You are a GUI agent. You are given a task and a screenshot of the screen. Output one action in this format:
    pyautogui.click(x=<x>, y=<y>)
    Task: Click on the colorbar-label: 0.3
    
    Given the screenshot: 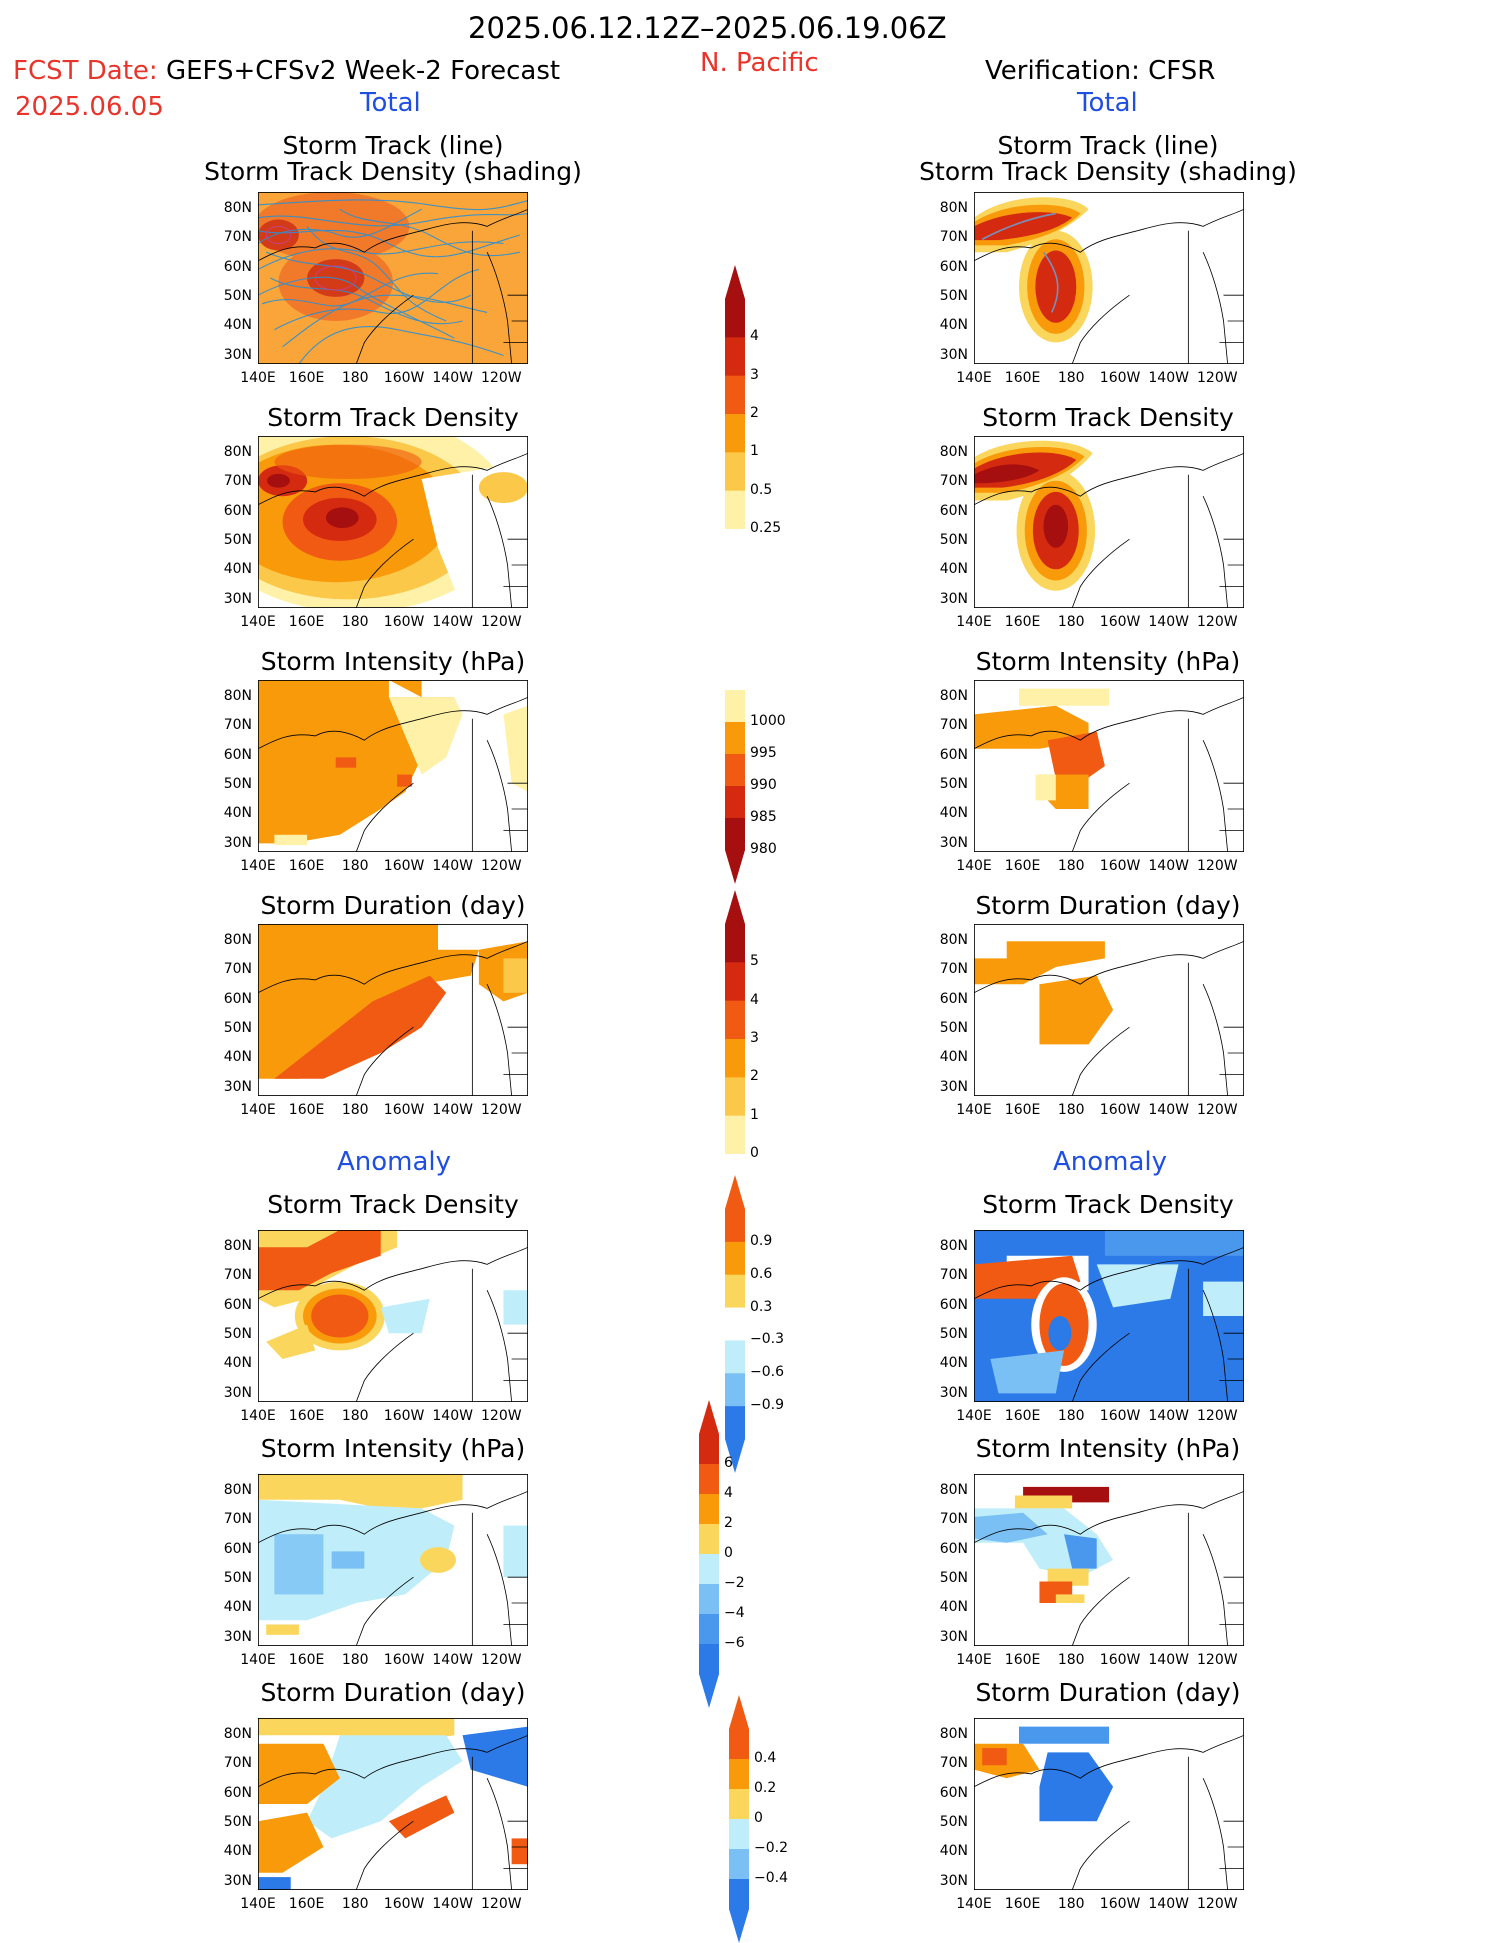 What is the action you would take?
    pyautogui.click(x=761, y=1306)
    